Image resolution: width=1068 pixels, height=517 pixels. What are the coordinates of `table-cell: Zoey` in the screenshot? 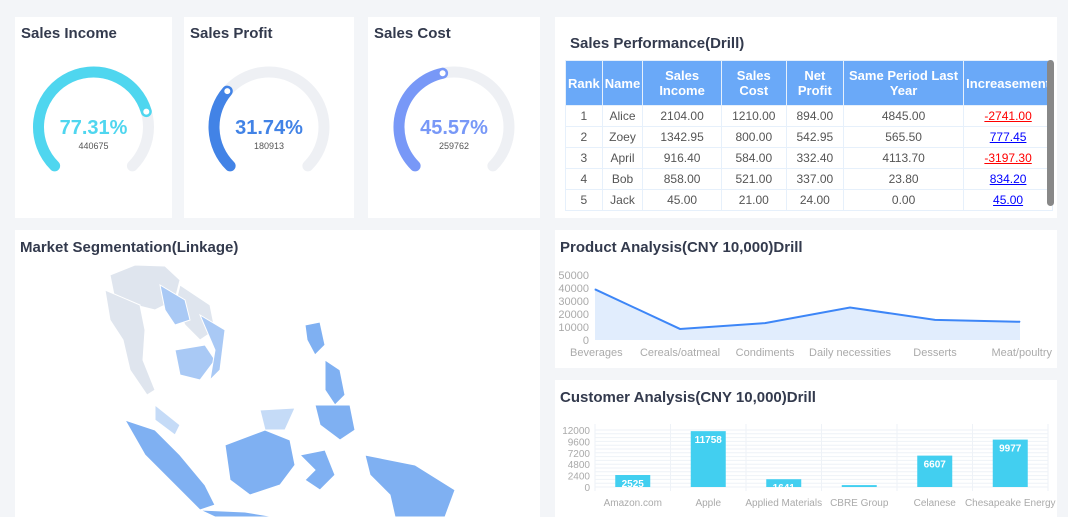 It's located at (622, 137).